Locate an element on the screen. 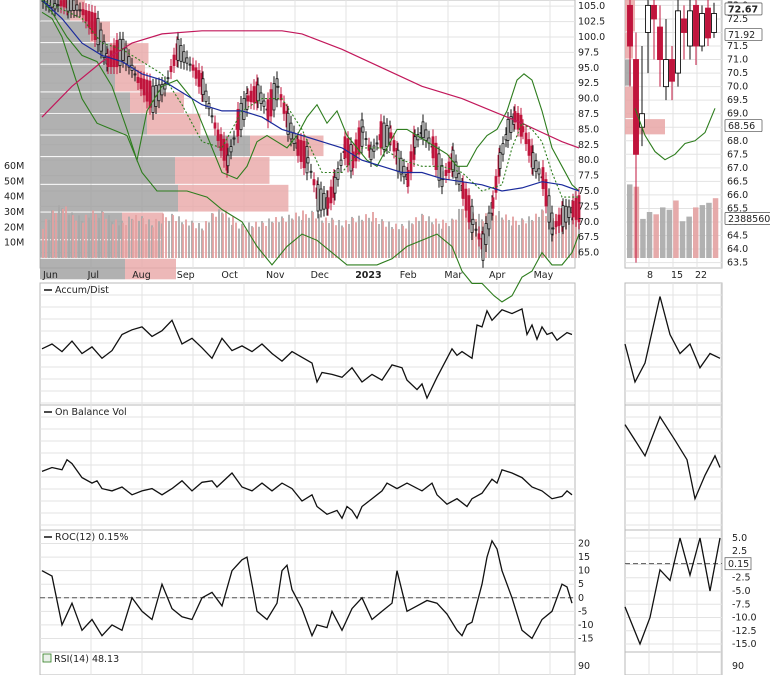  price-tick-label: 75.0 is located at coordinates (588, 191).